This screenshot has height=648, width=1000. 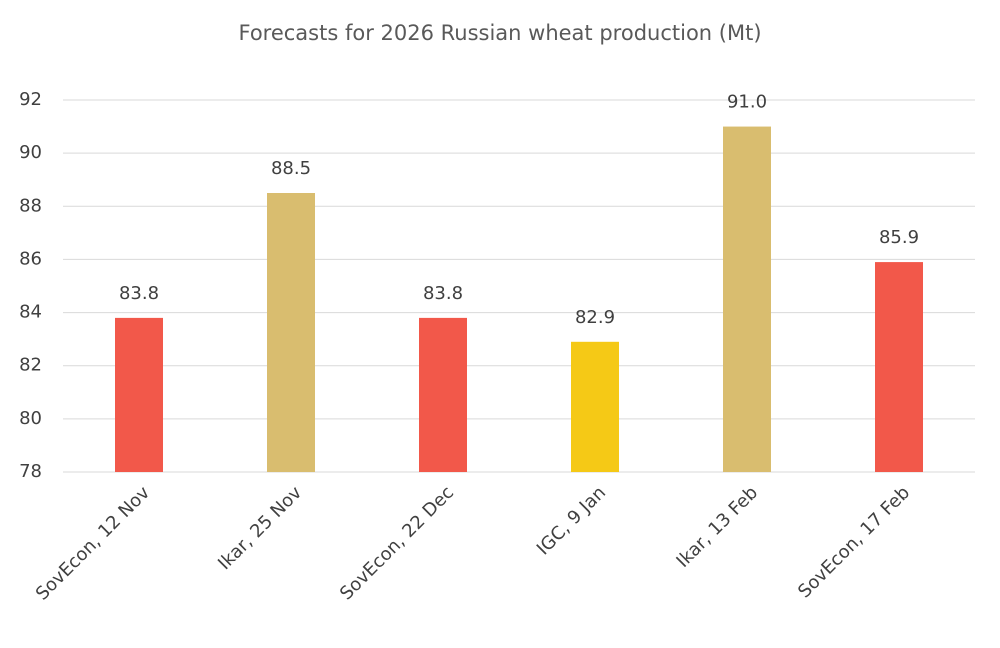 What do you see at coordinates (747, 102) in the screenshot?
I see `data-label: 91.0` at bounding box center [747, 102].